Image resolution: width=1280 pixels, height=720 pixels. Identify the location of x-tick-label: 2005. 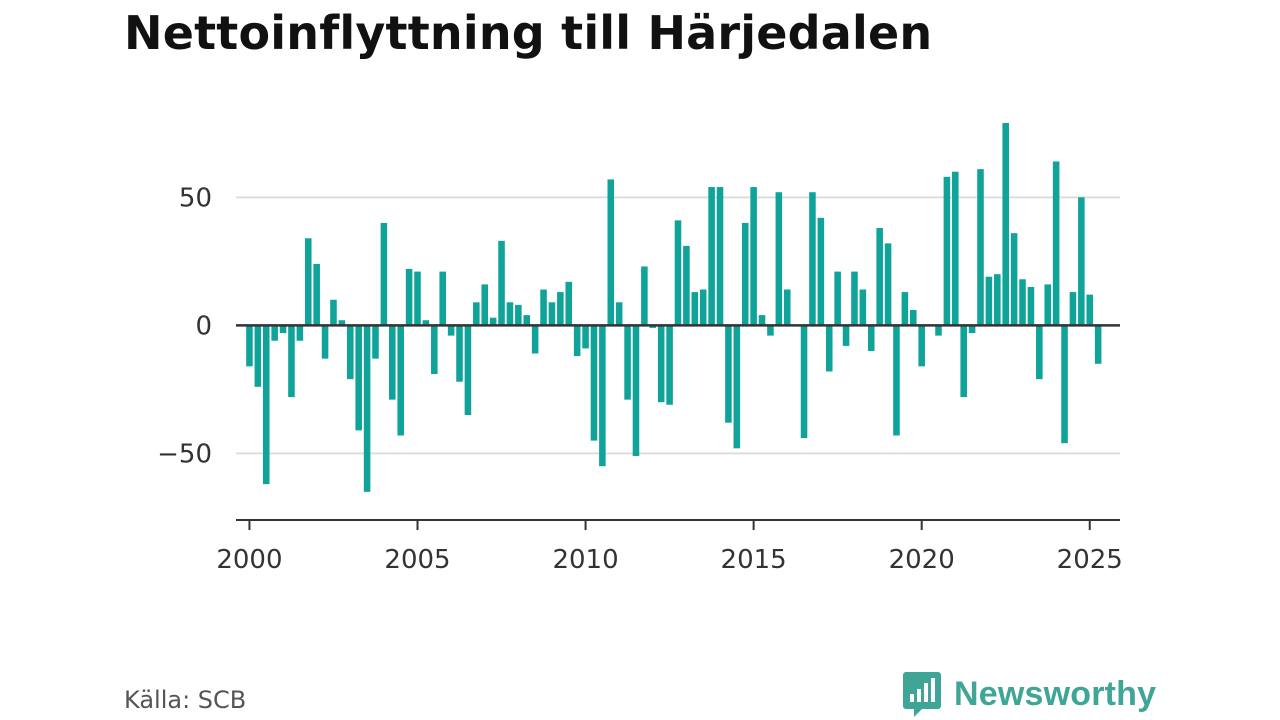
(417, 560).